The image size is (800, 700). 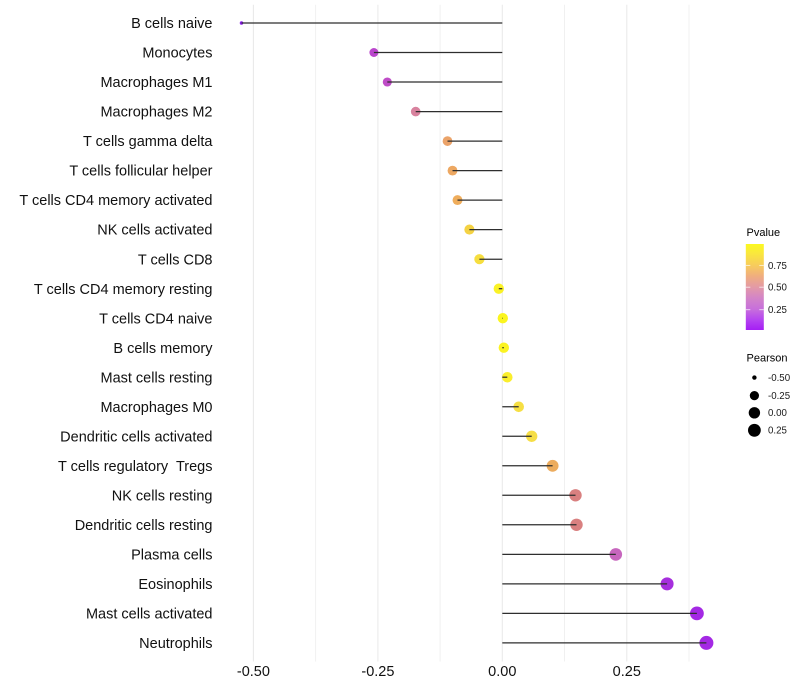 I want to click on svg-text: Monocytes, so click(x=177, y=54).